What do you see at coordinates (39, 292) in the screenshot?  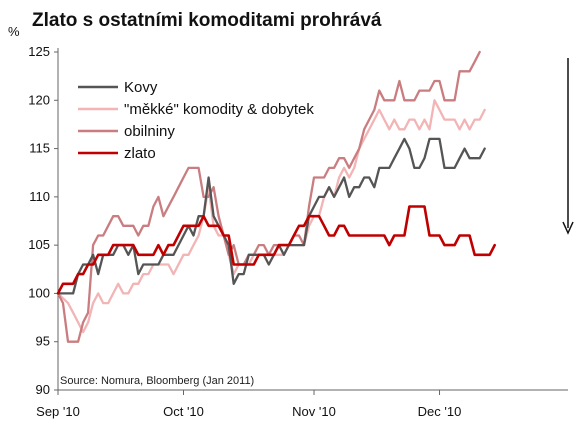 I see `y-tick-label: 100` at bounding box center [39, 292].